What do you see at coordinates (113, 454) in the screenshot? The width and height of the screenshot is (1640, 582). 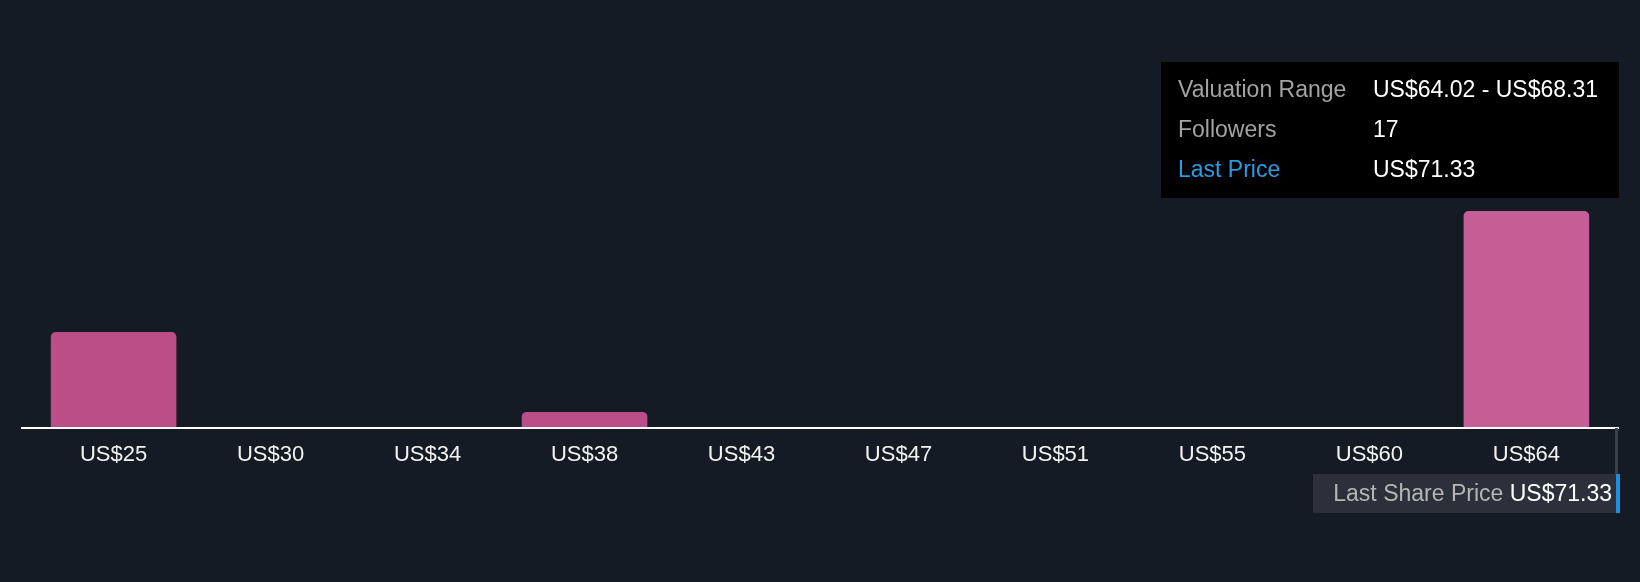 I see `x-tick-label: US$25` at bounding box center [113, 454].